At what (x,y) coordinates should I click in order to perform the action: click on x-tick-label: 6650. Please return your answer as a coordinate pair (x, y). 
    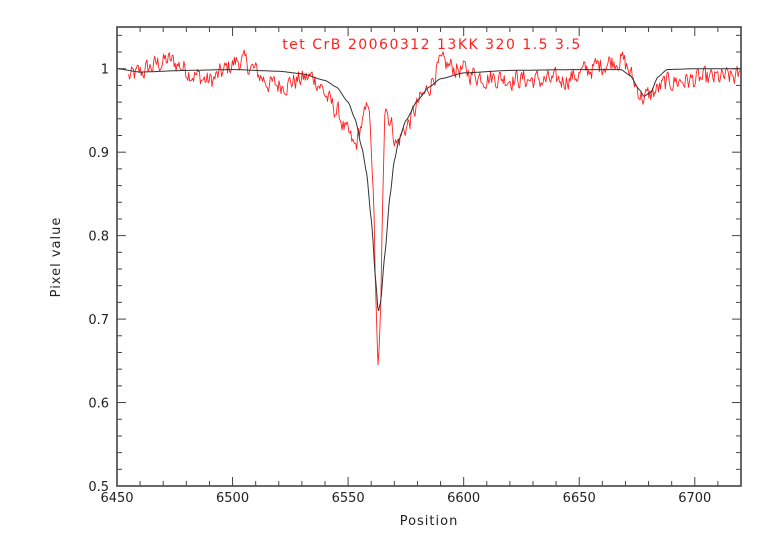
    Looking at the image, I should click on (579, 498).